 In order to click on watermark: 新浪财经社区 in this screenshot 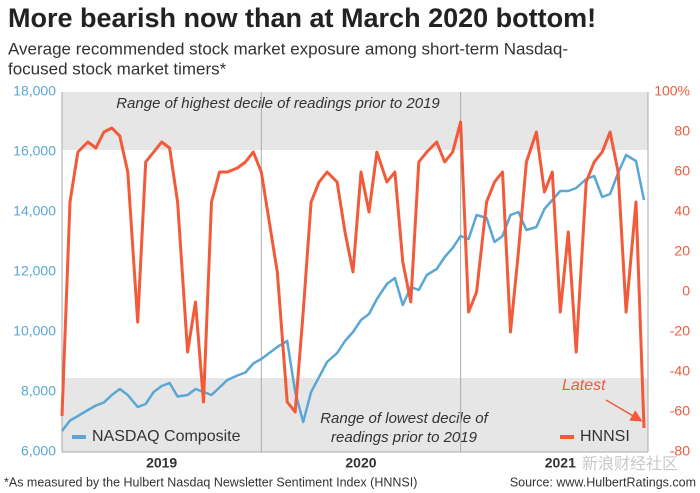, I will do `click(630, 464)`.